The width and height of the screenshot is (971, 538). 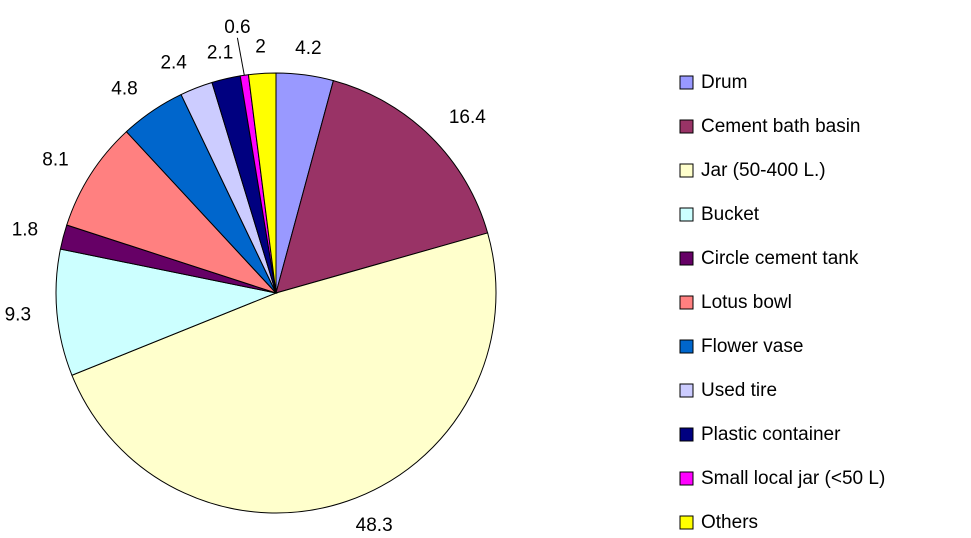 What do you see at coordinates (18, 314) in the screenshot?
I see `data-label: 9.3` at bounding box center [18, 314].